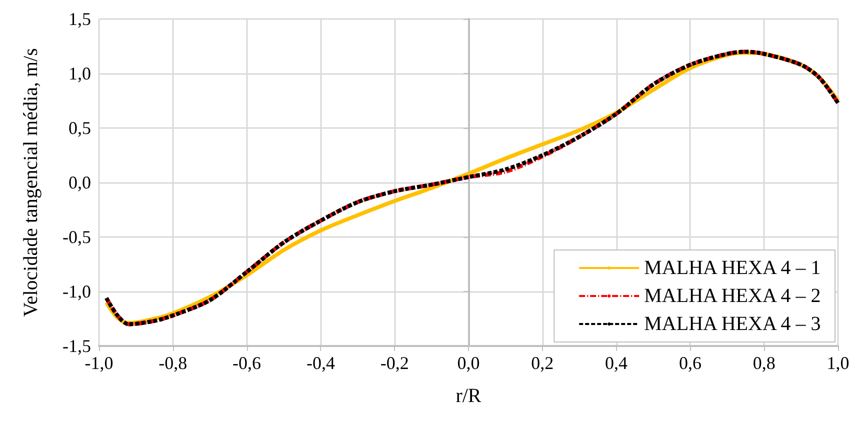 Image resolution: width=867 pixels, height=432 pixels. What do you see at coordinates (79, 182) in the screenshot?
I see `y-tick-label: 0,0` at bounding box center [79, 182].